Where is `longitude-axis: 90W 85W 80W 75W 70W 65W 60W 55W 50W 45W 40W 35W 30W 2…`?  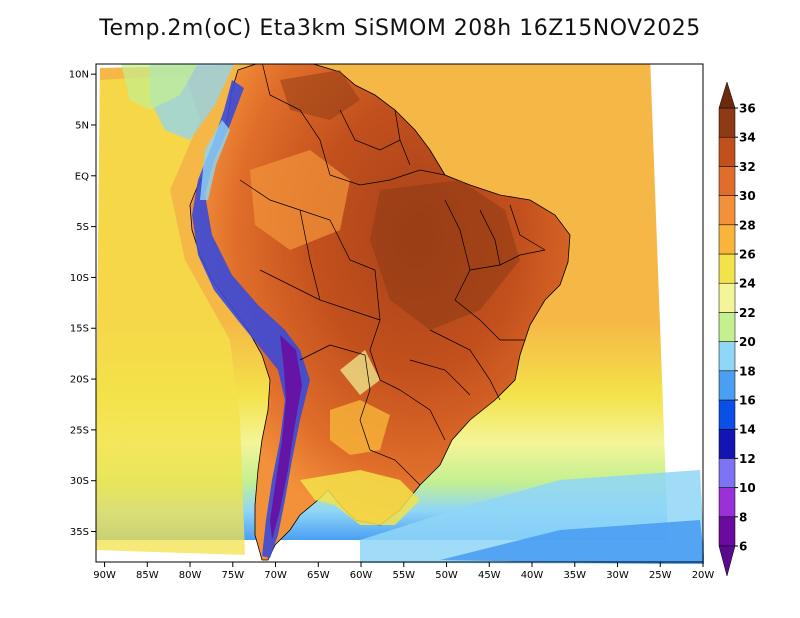 longitude-axis: 90W 85W 80W 75W 70W 65W 60W 55W 50W 45W 40W 35W 30W 2… is located at coordinates (403, 571).